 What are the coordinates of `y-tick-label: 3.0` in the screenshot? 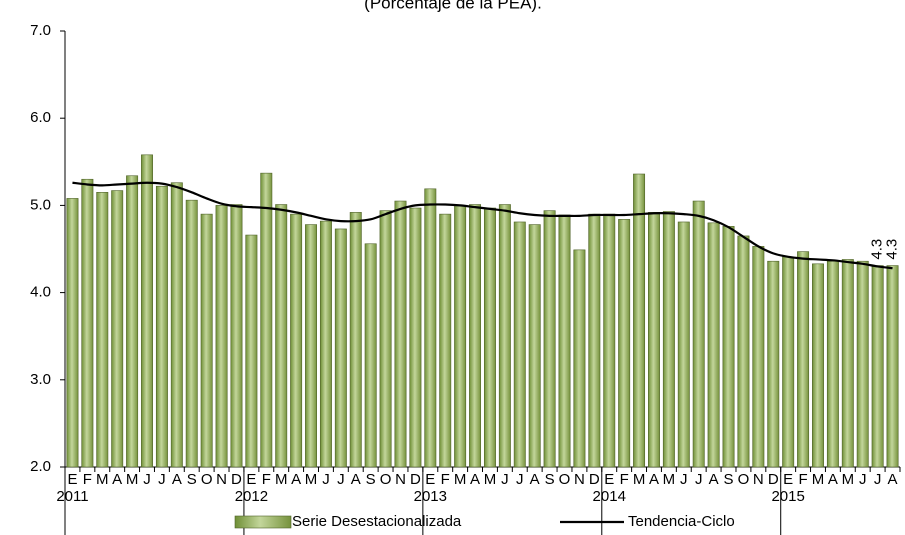 It's located at (40, 379).